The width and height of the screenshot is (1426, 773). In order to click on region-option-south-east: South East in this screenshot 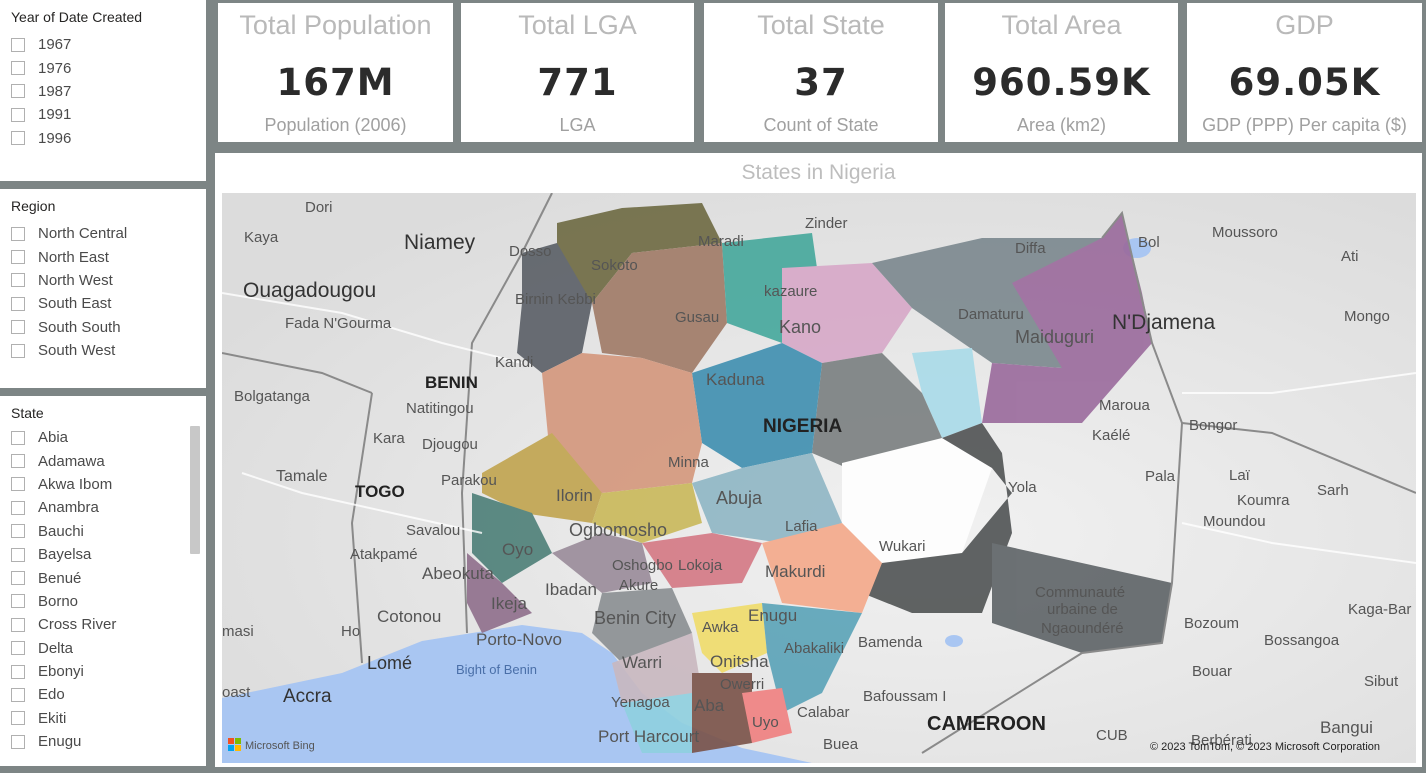, I will do `click(69, 303)`.